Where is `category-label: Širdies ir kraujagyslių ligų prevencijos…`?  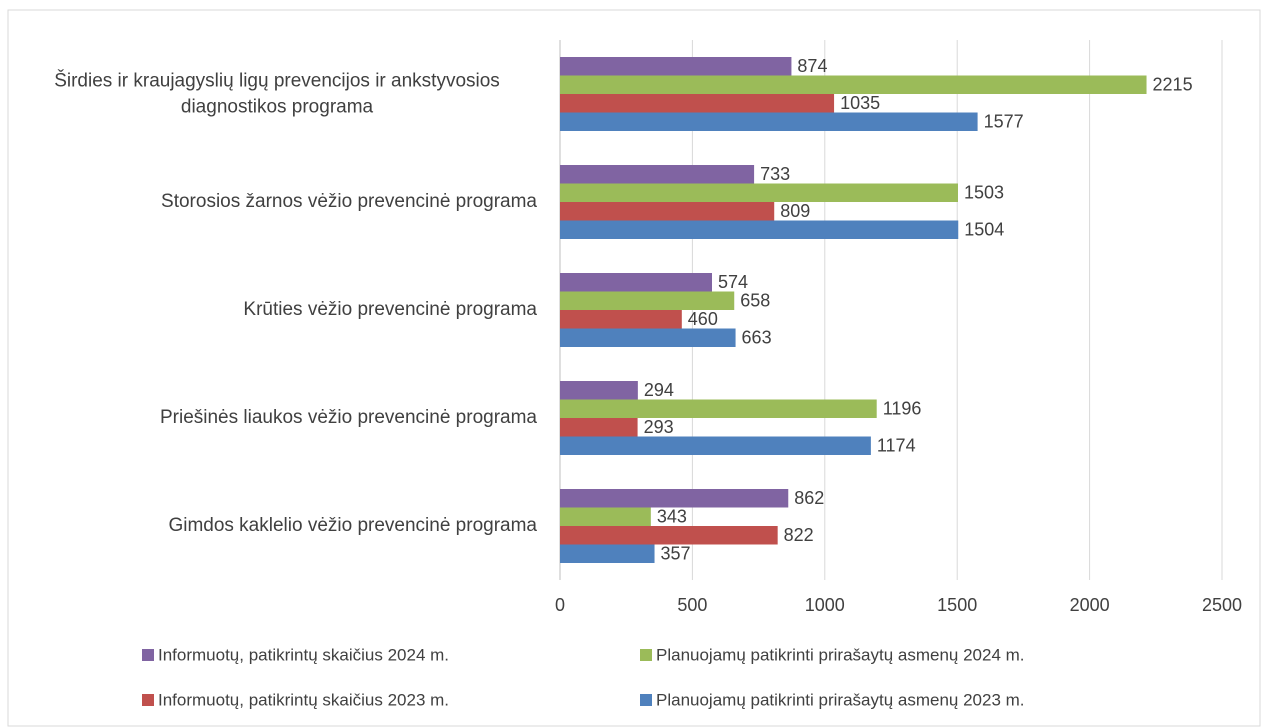
category-label: Širdies ir kraujagyslių ligų prevencijos… is located at coordinates (268, 93).